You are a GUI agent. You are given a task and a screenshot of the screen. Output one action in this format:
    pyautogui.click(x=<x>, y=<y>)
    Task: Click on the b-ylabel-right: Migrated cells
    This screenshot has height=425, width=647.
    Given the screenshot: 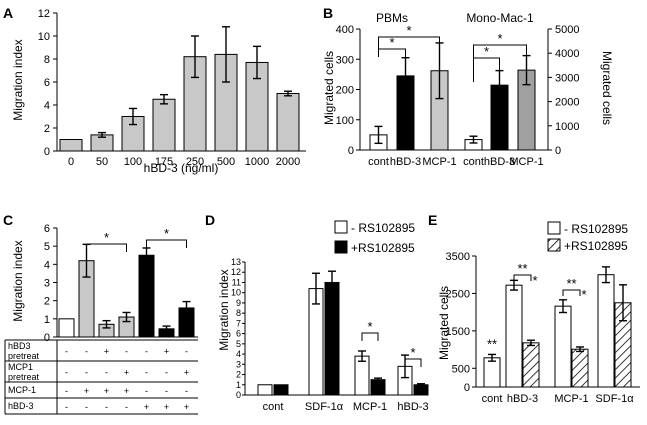 What is the action you would take?
    pyautogui.click(x=607, y=88)
    